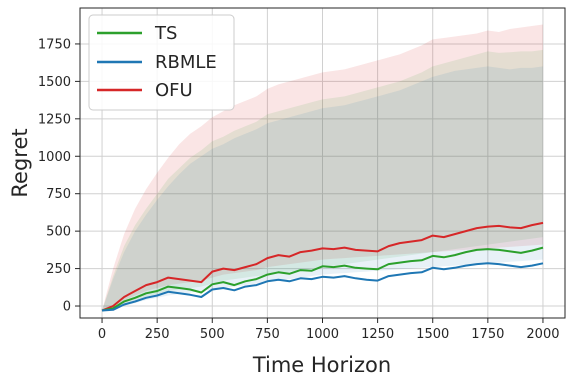  I want to click on legend-label-rbmle: RBMLE, so click(186, 62).